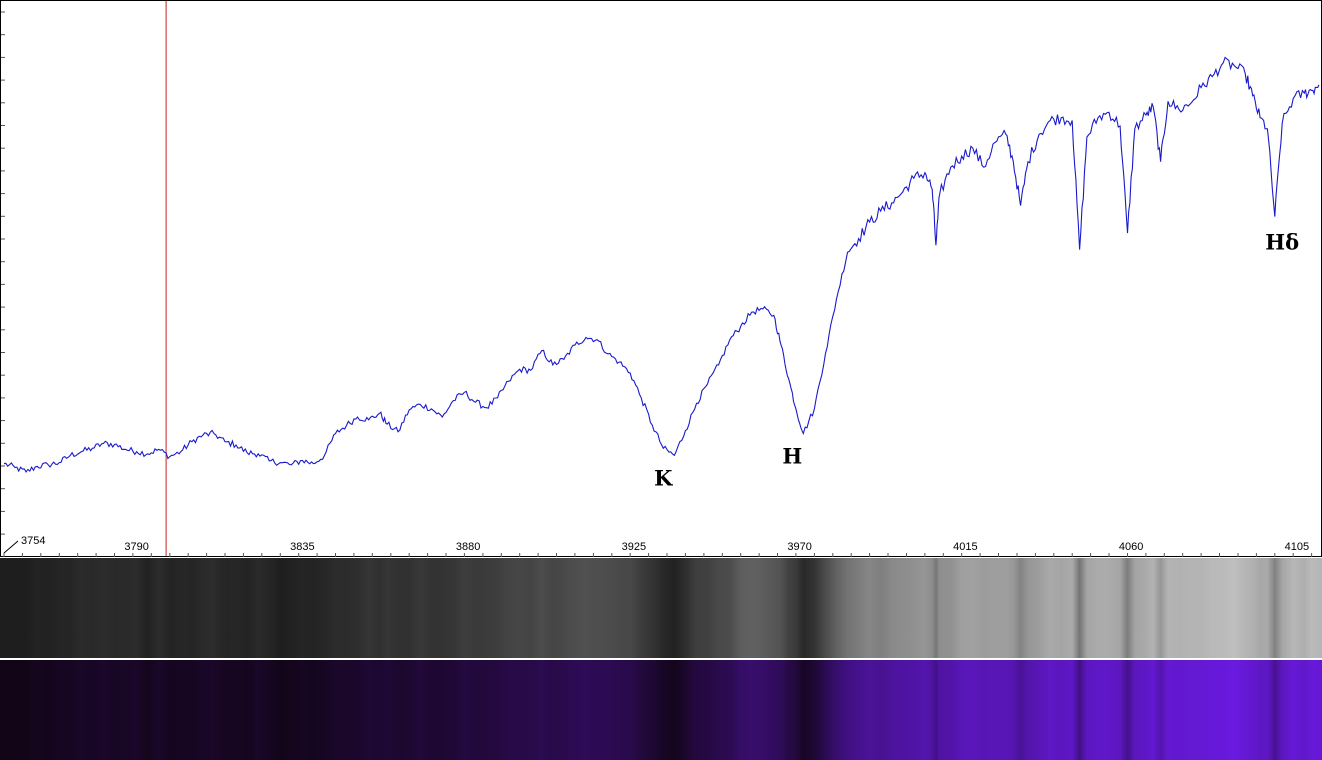 The height and width of the screenshot is (760, 1322). I want to click on x-tick-label: 3754, so click(33, 541).